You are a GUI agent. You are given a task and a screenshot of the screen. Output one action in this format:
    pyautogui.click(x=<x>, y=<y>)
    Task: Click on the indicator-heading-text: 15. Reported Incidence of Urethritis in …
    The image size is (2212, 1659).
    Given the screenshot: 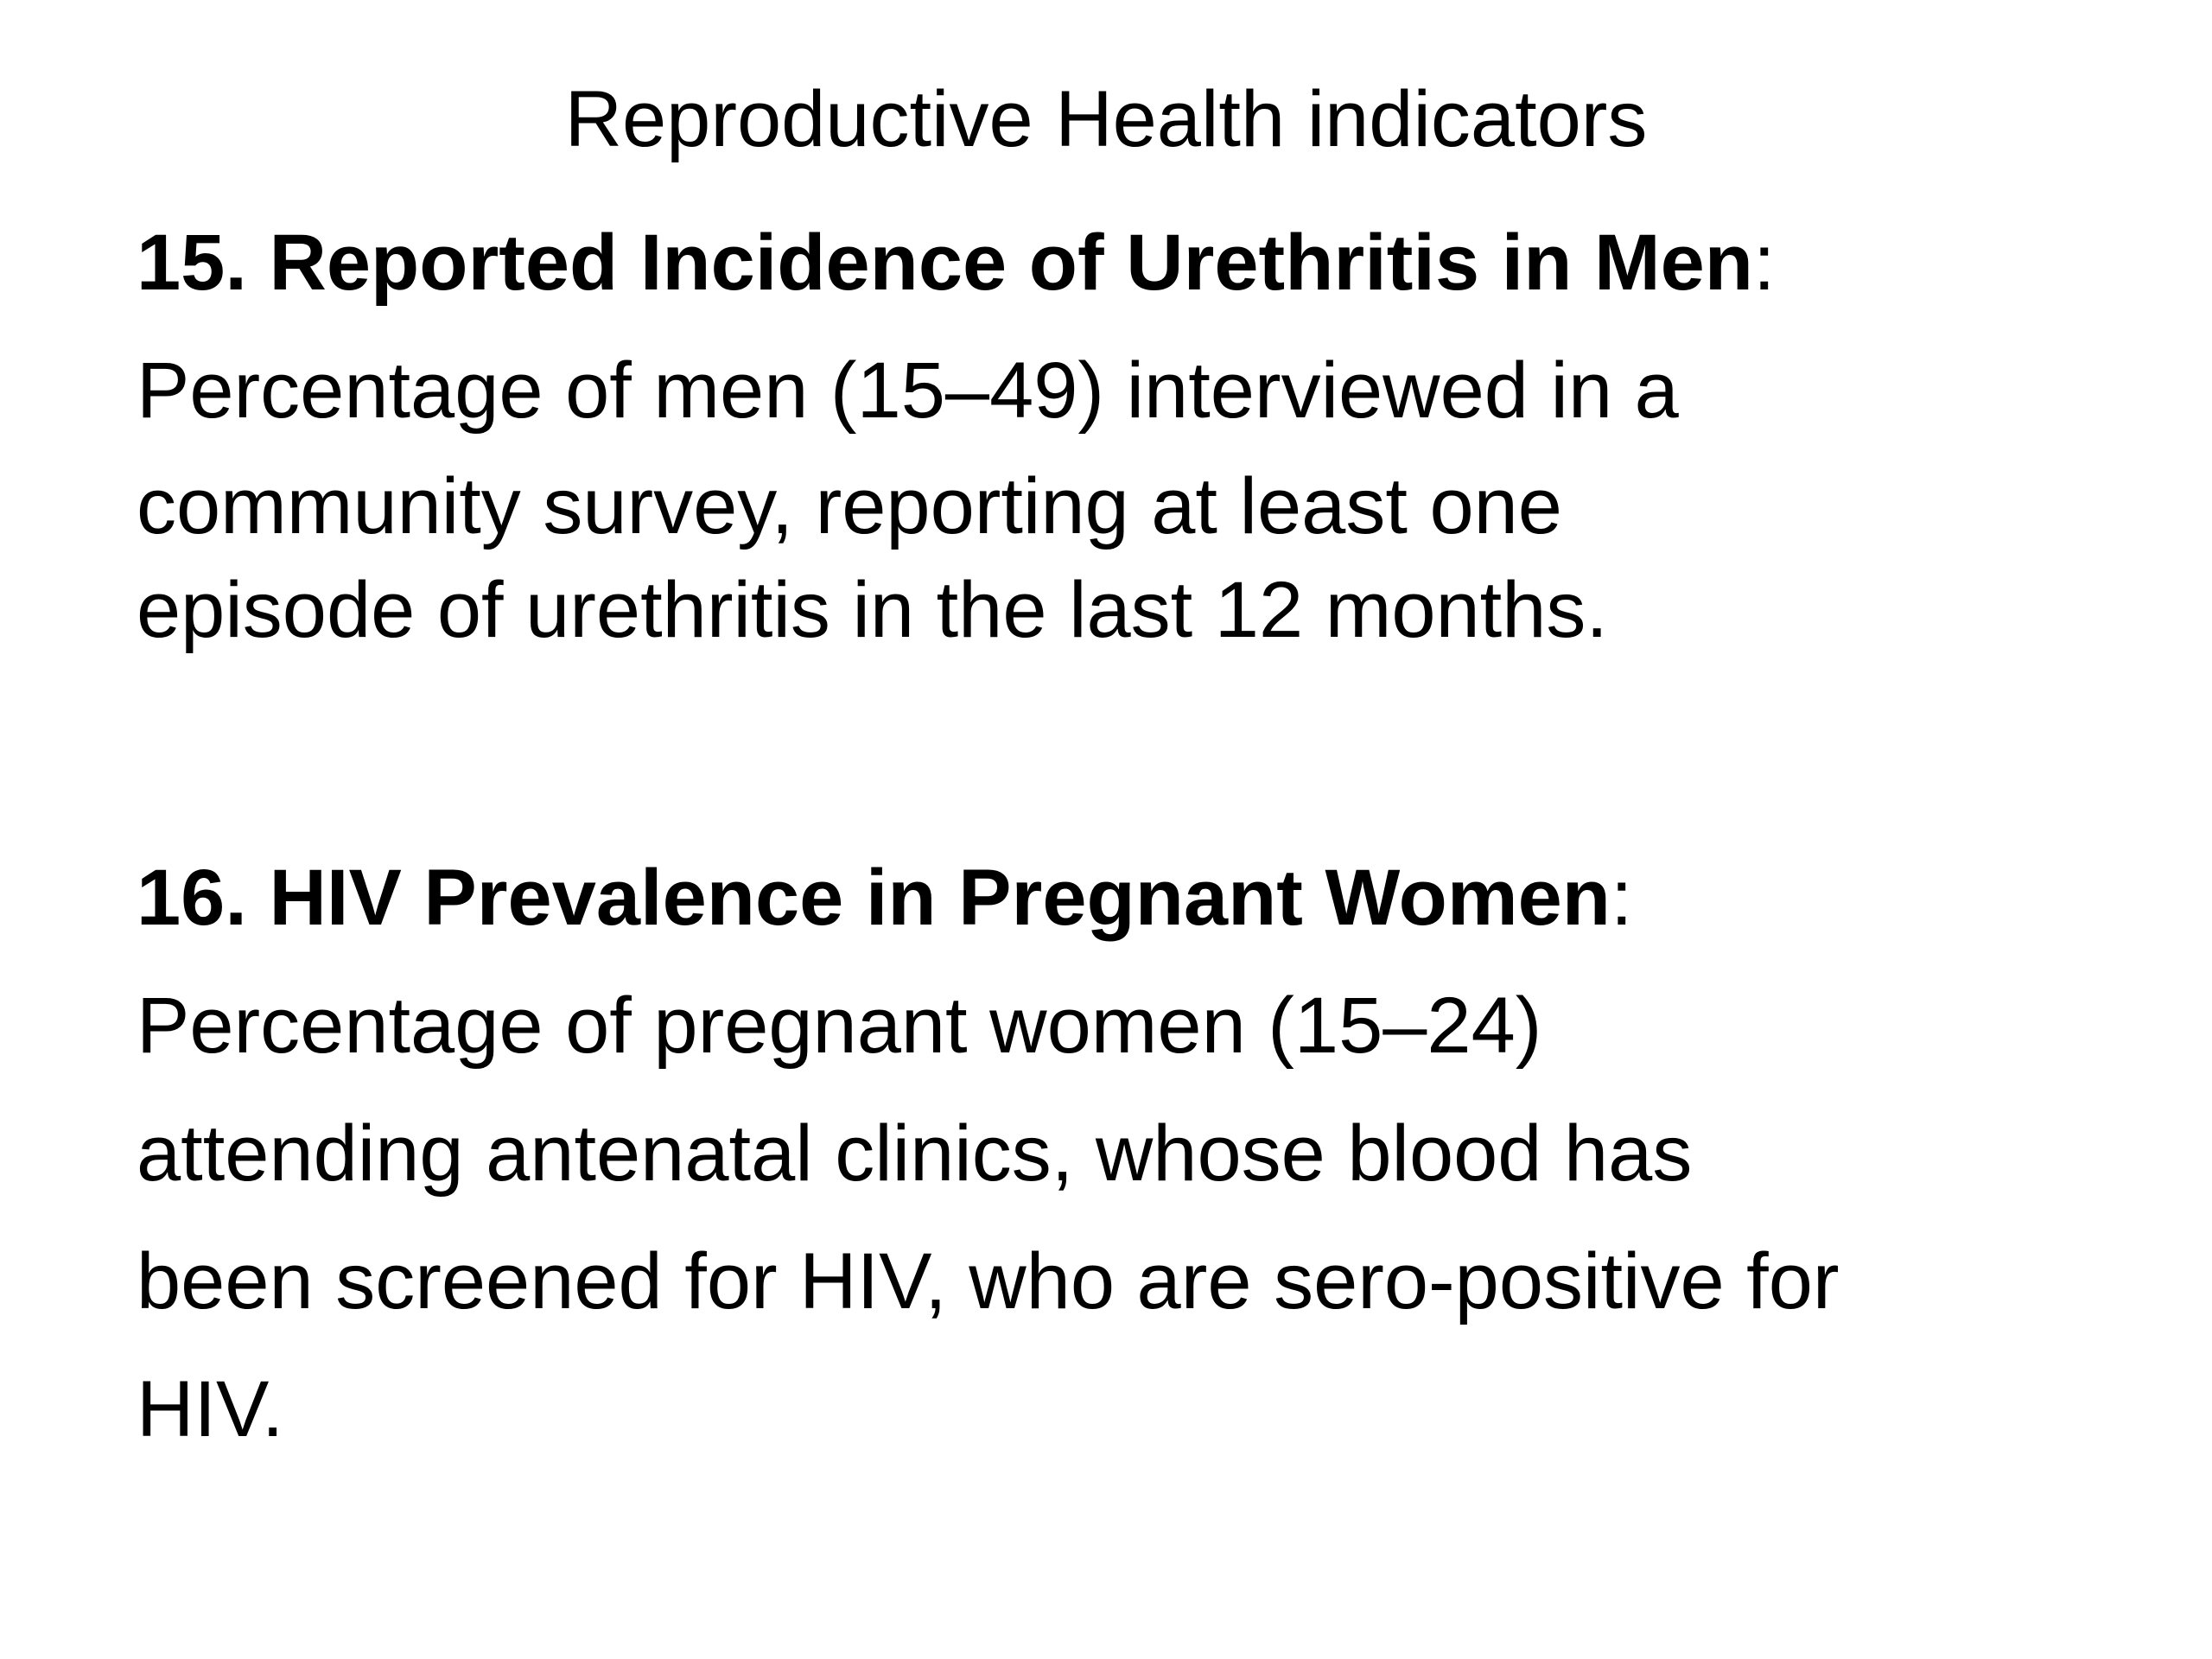 What is the action you would take?
    pyautogui.click(x=945, y=263)
    